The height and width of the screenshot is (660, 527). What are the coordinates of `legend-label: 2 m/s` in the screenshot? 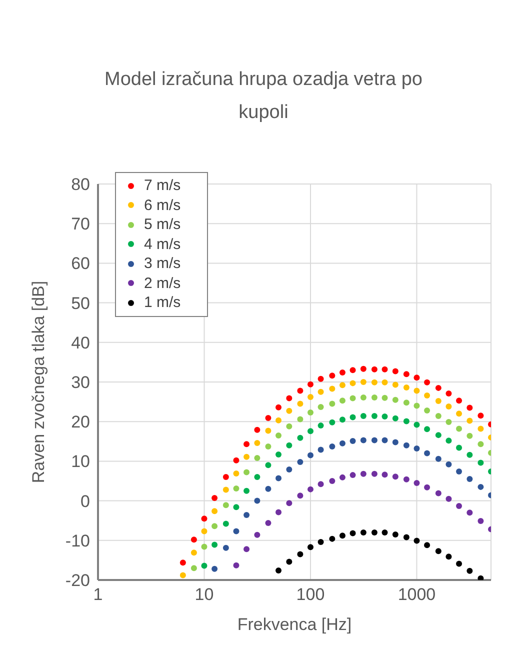 It's located at (162, 283).